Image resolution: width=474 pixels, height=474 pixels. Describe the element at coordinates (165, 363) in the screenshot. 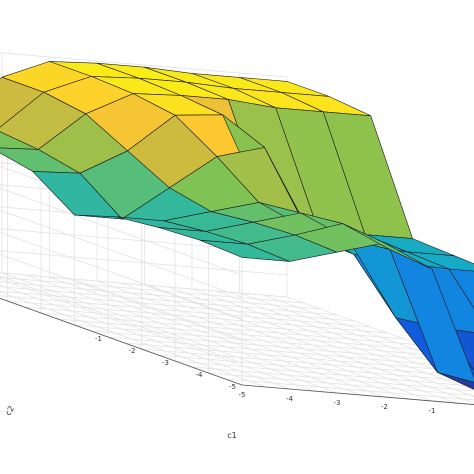

I see `y-tick-label: -3` at that location.